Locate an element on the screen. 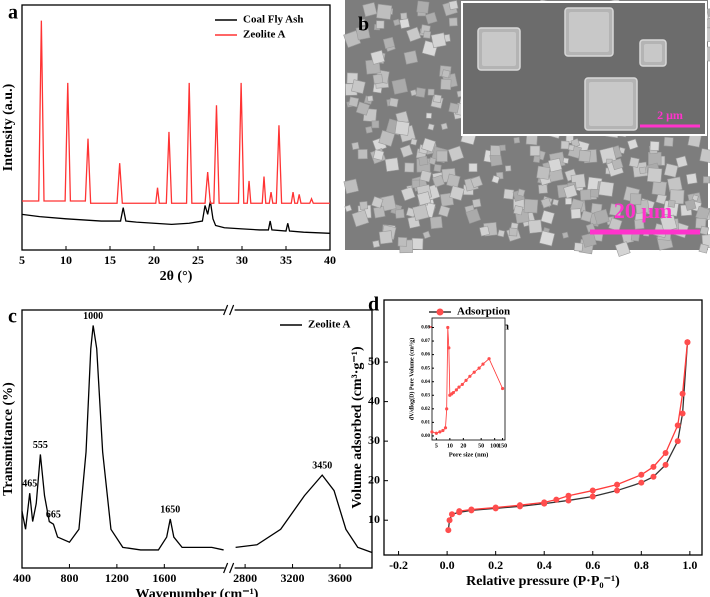  y-tick-label: 0.08 is located at coordinates (425, 328).